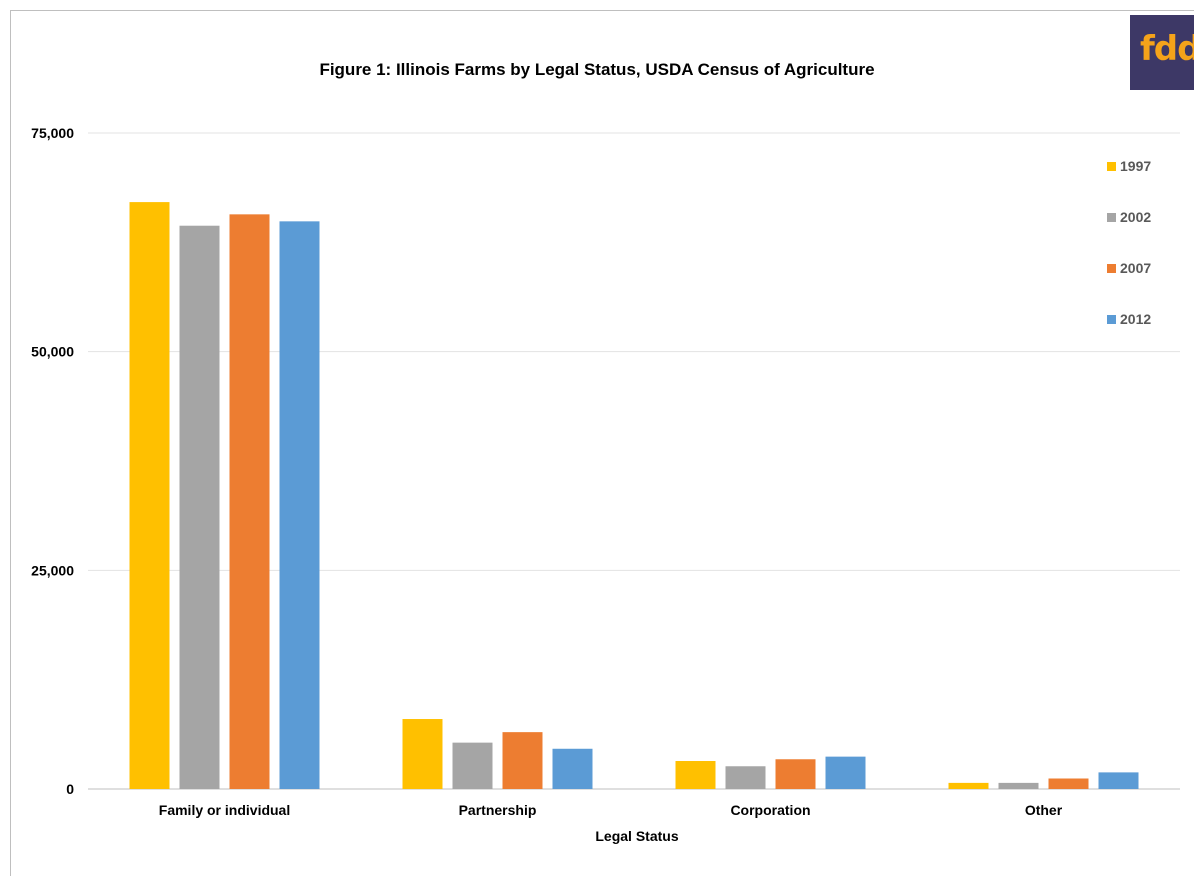 The height and width of the screenshot is (876, 1194). I want to click on legend-label: 2002, so click(1135, 217).